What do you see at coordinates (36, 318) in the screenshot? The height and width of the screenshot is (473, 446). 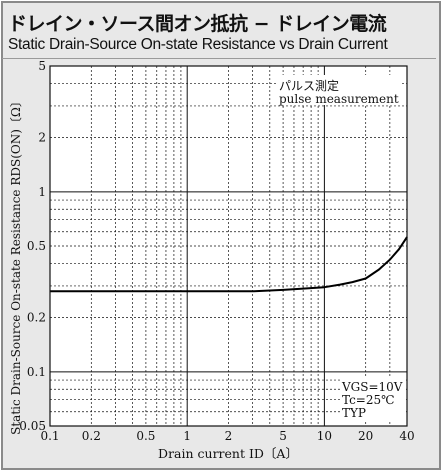 I see `y-tick-label: 0.2` at bounding box center [36, 318].